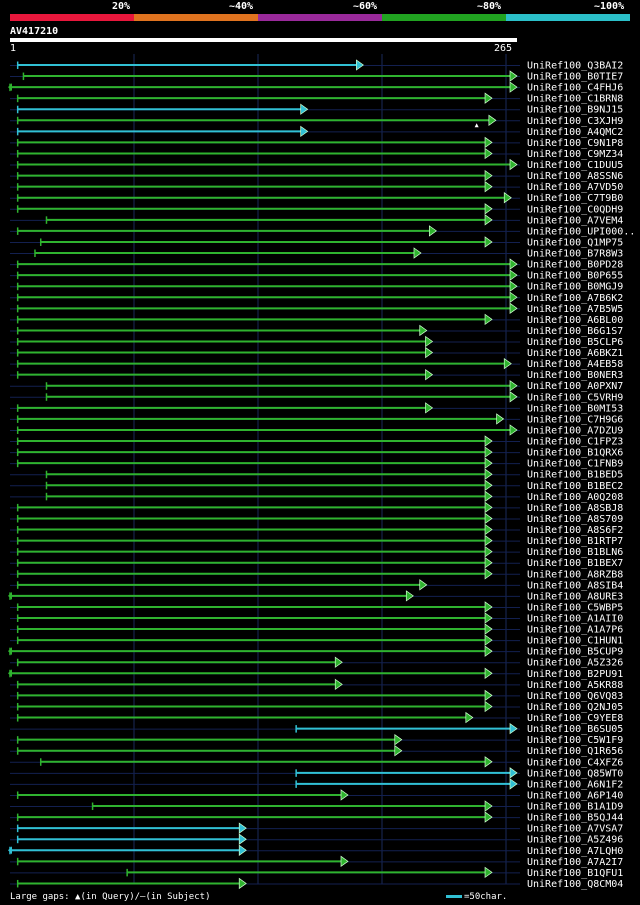  What do you see at coordinates (575, 408) in the screenshot?
I see `hit-label: UniRef100_B0MI53` at bounding box center [575, 408].